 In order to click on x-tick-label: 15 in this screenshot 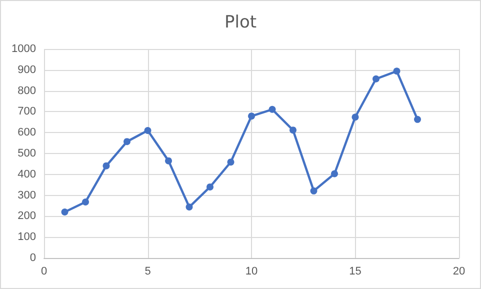, I will do `click(355, 272)`.